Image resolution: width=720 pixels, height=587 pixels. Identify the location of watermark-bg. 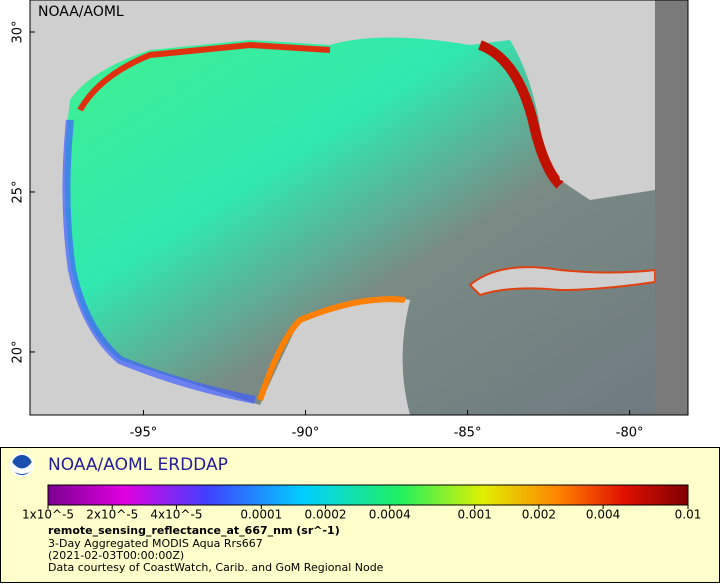
(73, 12).